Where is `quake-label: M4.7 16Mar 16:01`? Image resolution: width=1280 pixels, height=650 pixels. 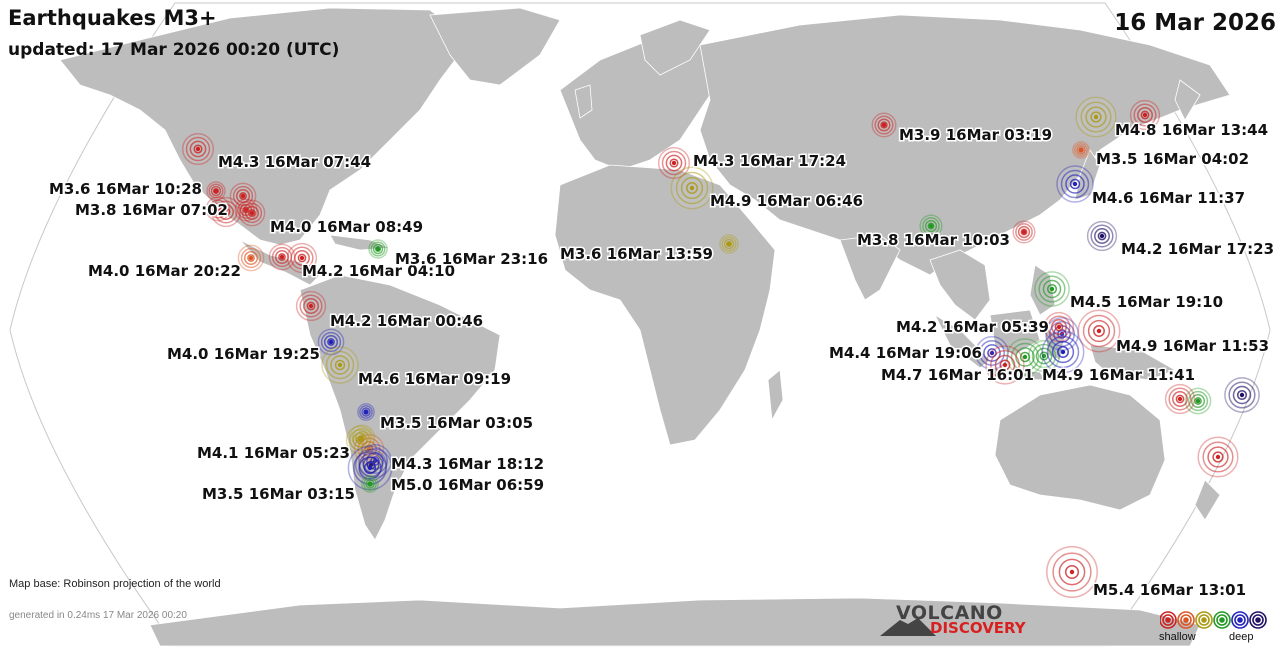
quake-label: M4.7 16Mar 16:01 is located at coordinates (957, 375).